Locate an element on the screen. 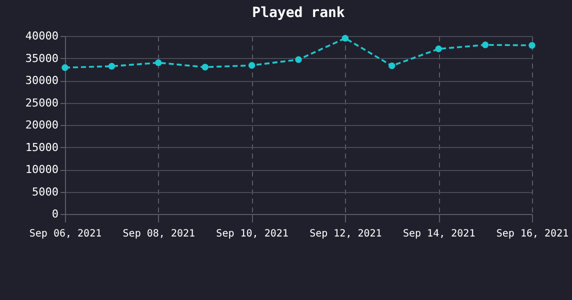 This screenshot has height=300, width=572. y-tick-label: 0 is located at coordinates (55, 214).